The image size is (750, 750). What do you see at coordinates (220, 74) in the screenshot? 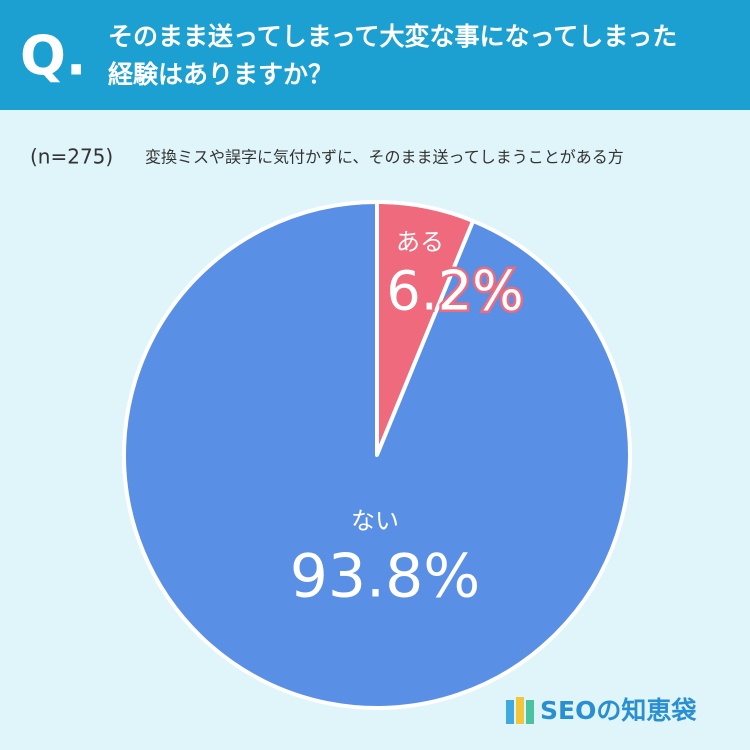
I see `title-line: 経験はありますか？` at bounding box center [220, 74].